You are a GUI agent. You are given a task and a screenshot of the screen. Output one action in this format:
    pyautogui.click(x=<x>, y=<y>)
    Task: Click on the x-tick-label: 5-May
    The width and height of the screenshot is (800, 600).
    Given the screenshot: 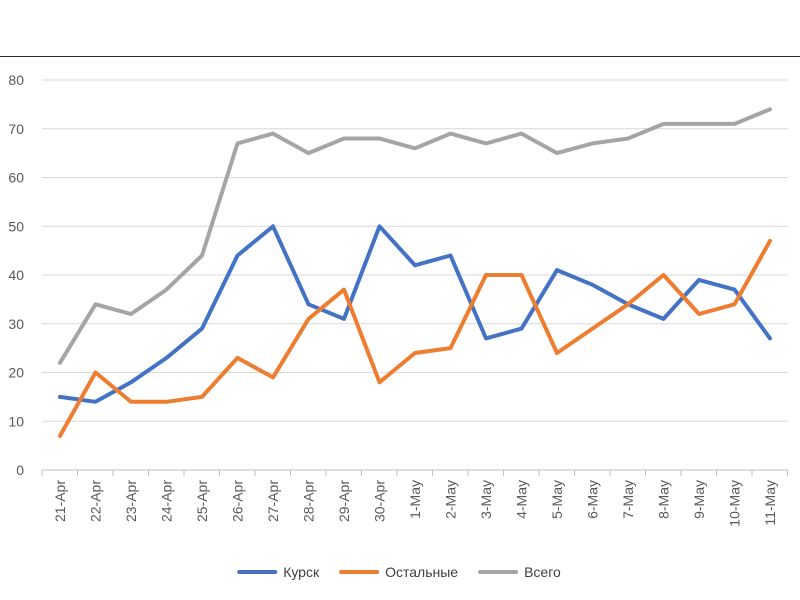 What is the action you would take?
    pyautogui.click(x=557, y=499)
    